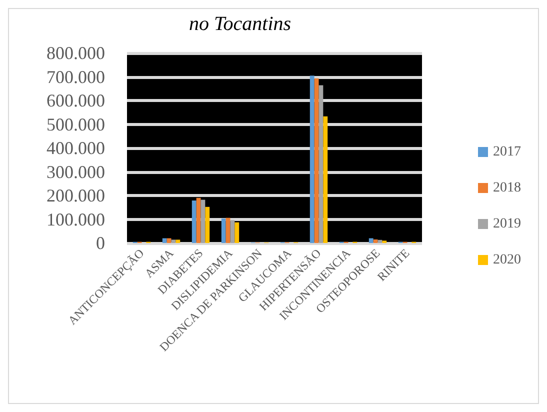 The width and height of the screenshot is (547, 412). What do you see at coordinates (240, 24) in the screenshot?
I see `chart-title: no Tocantins` at bounding box center [240, 24].